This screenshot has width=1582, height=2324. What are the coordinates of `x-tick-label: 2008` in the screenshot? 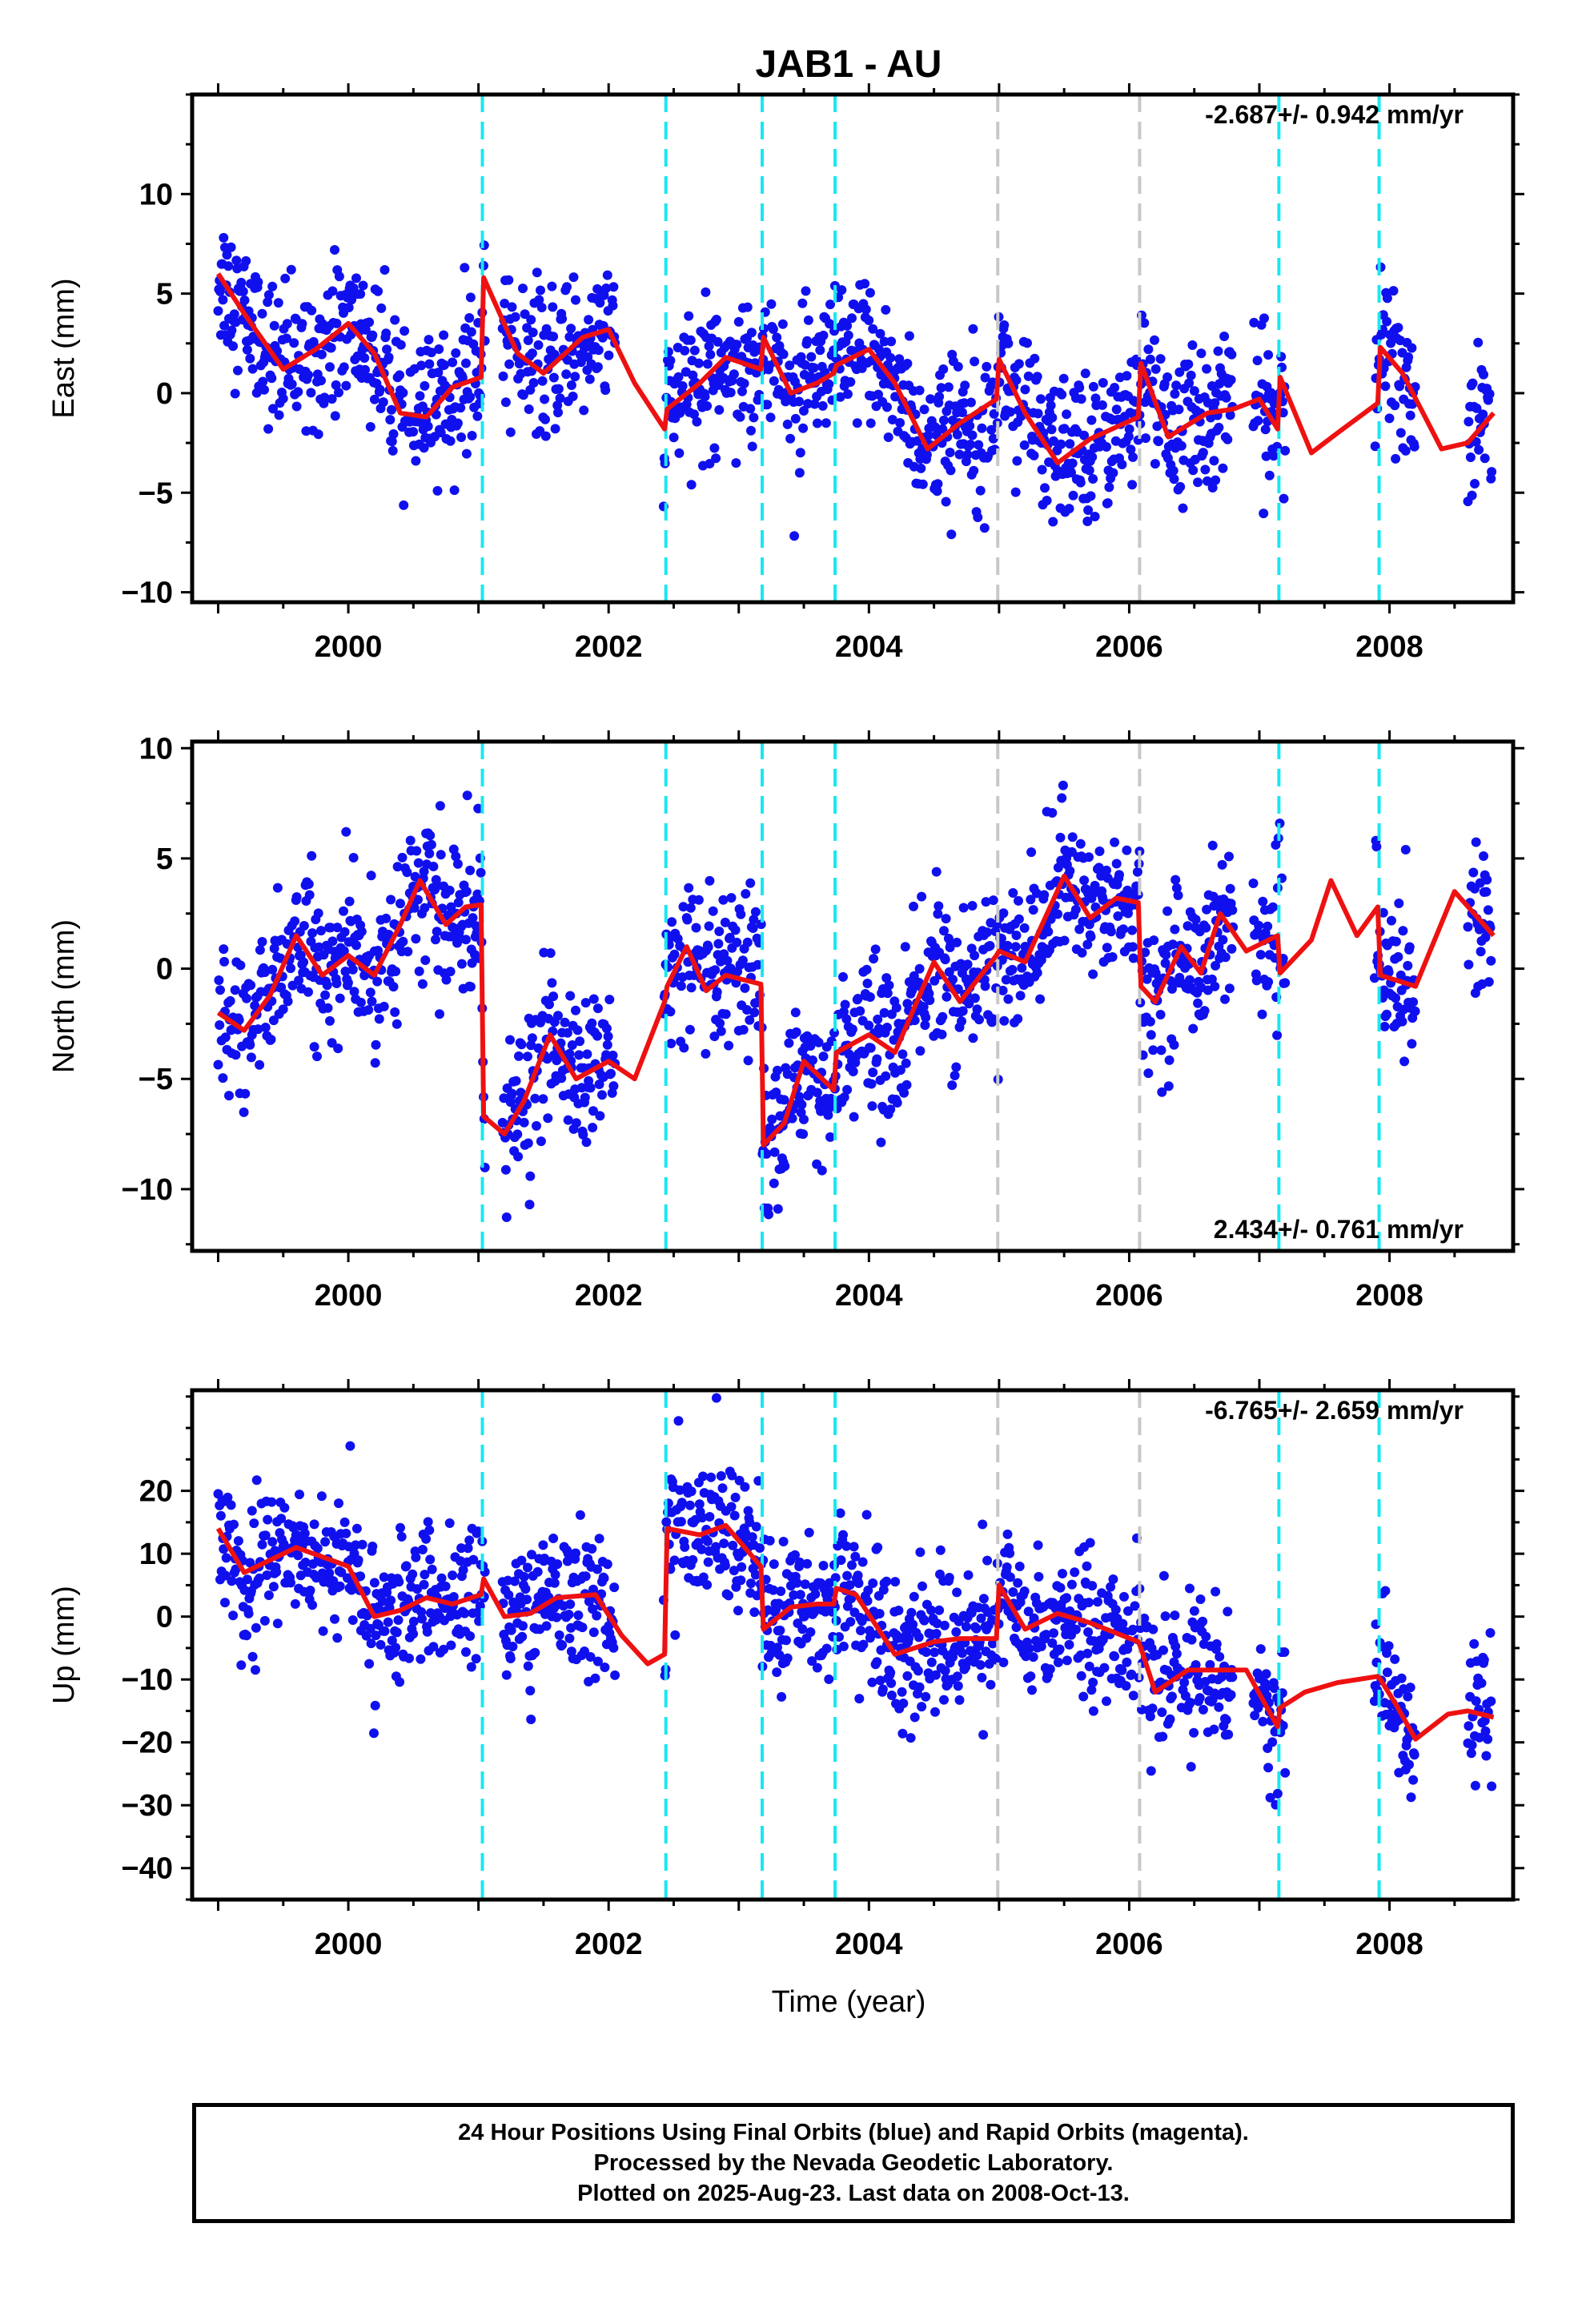 It's located at (1389, 1296).